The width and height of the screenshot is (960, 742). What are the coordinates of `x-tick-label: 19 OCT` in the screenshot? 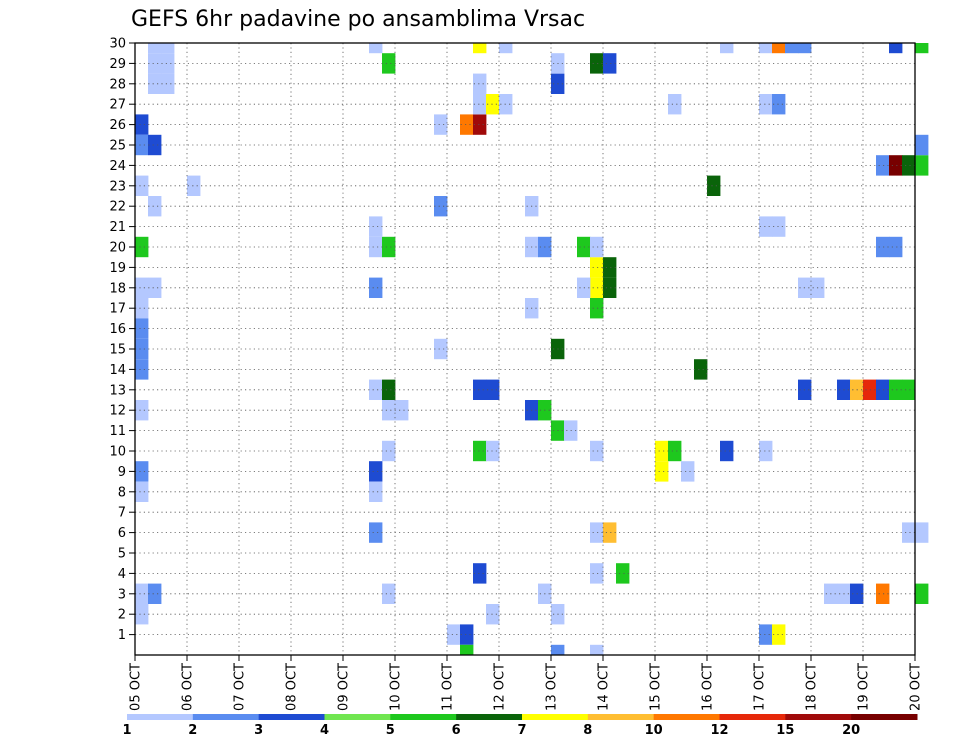 It's located at (864, 687).